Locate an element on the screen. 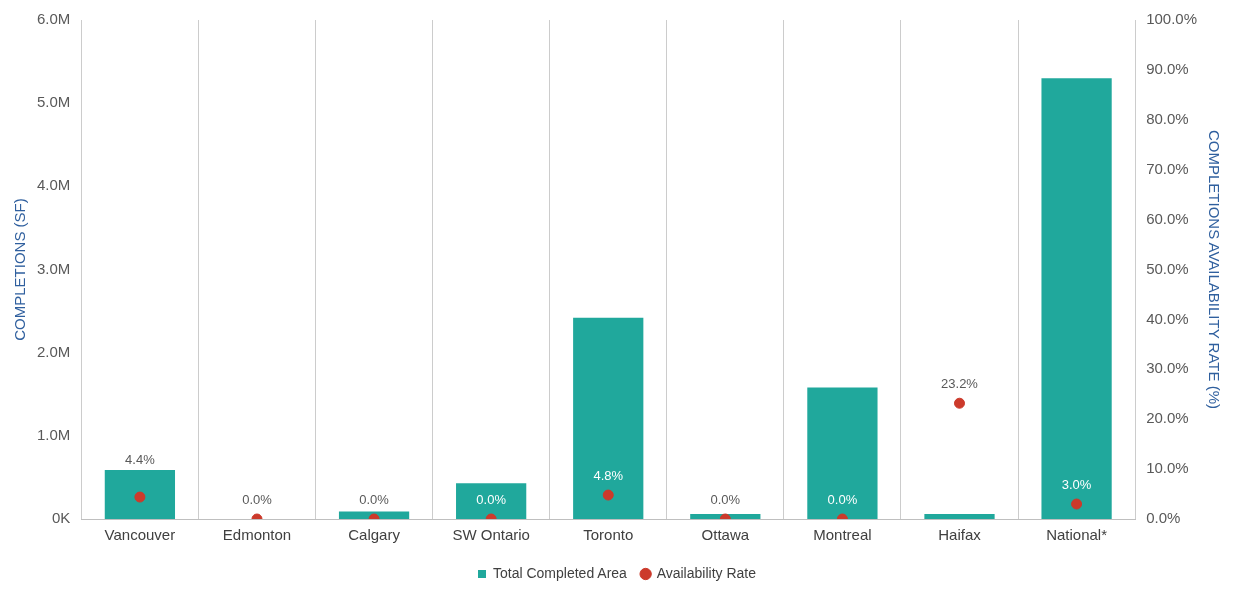 The height and width of the screenshot is (599, 1244). x-tick-label: Haifax is located at coordinates (960, 535).